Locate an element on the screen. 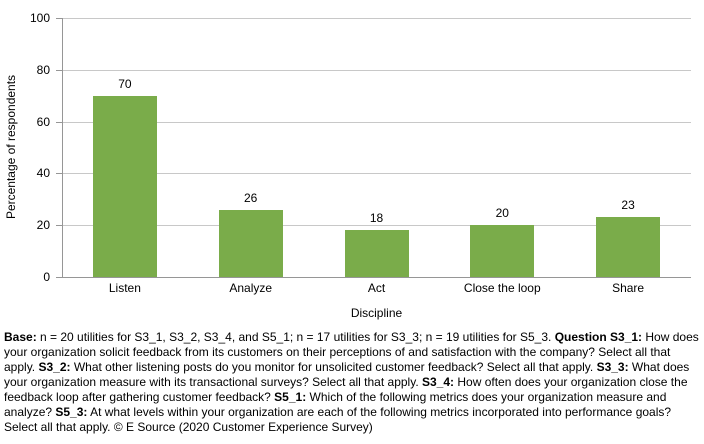 This screenshot has height=444, width=704. bar-analyze is located at coordinates (250, 243).